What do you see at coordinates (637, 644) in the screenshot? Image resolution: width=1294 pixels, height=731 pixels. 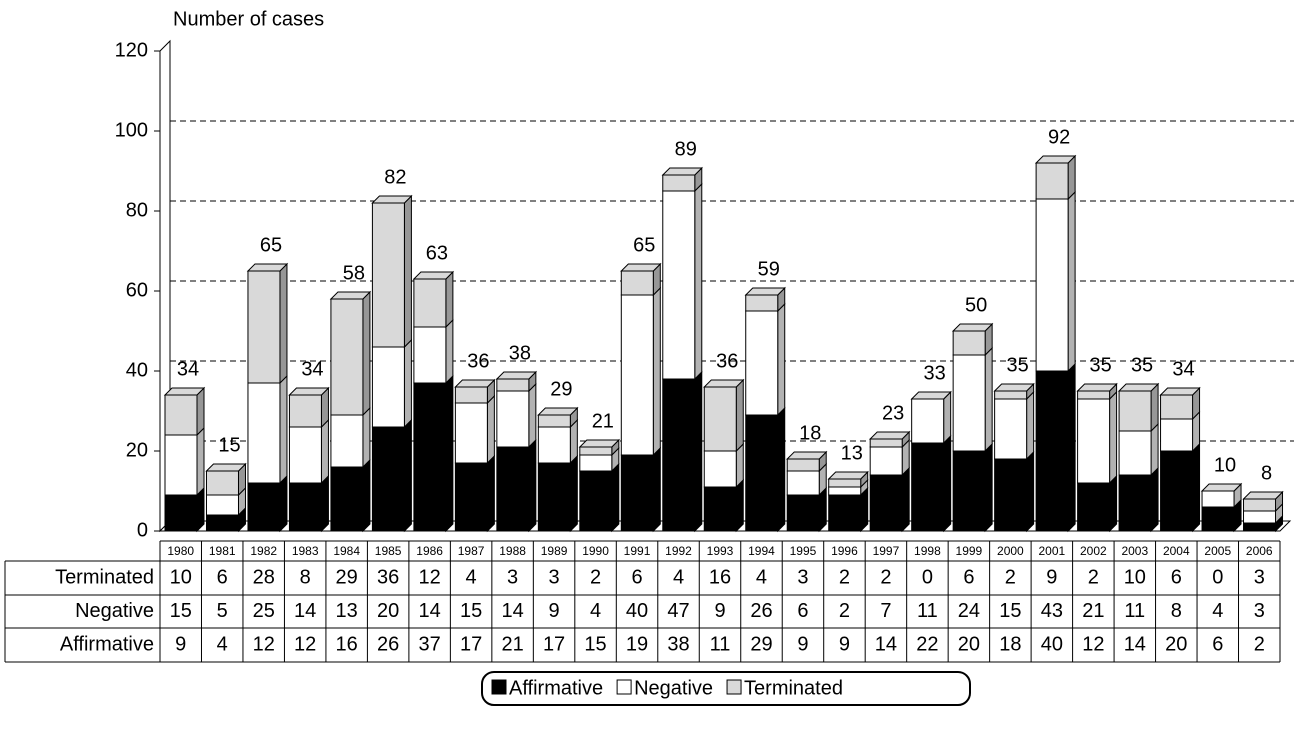 I see `table-cell: 19` at bounding box center [637, 644].